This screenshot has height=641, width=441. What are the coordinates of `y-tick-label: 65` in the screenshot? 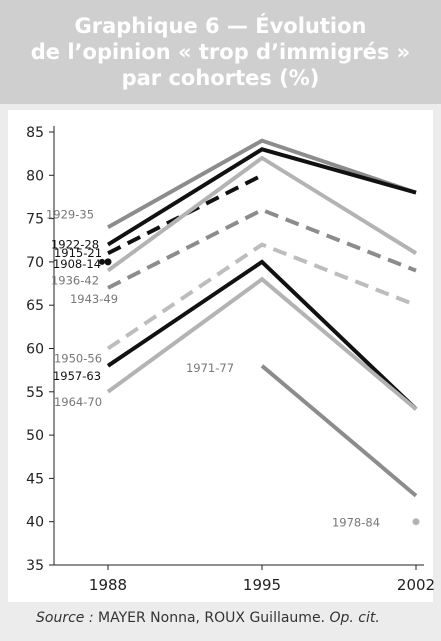 It's located at (35, 306).